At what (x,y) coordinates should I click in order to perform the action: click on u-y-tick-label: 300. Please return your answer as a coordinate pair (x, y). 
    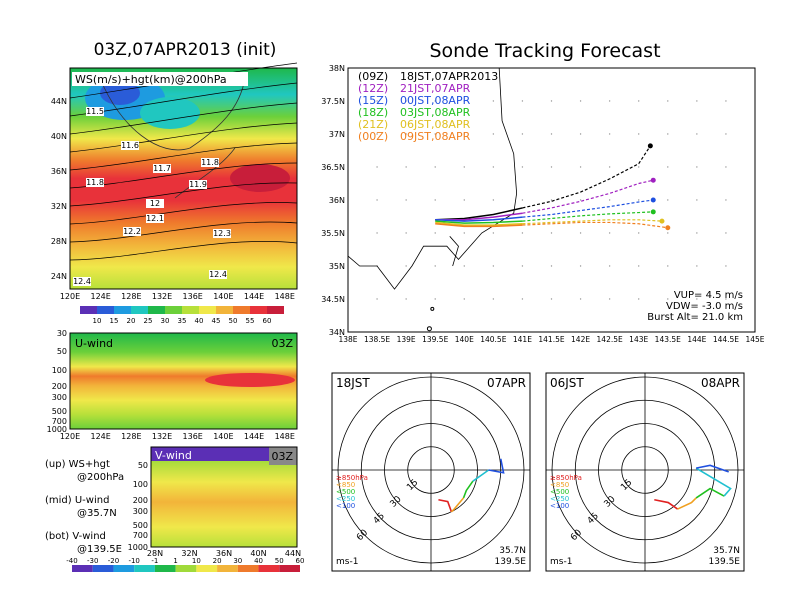
    Looking at the image, I should click on (59, 397).